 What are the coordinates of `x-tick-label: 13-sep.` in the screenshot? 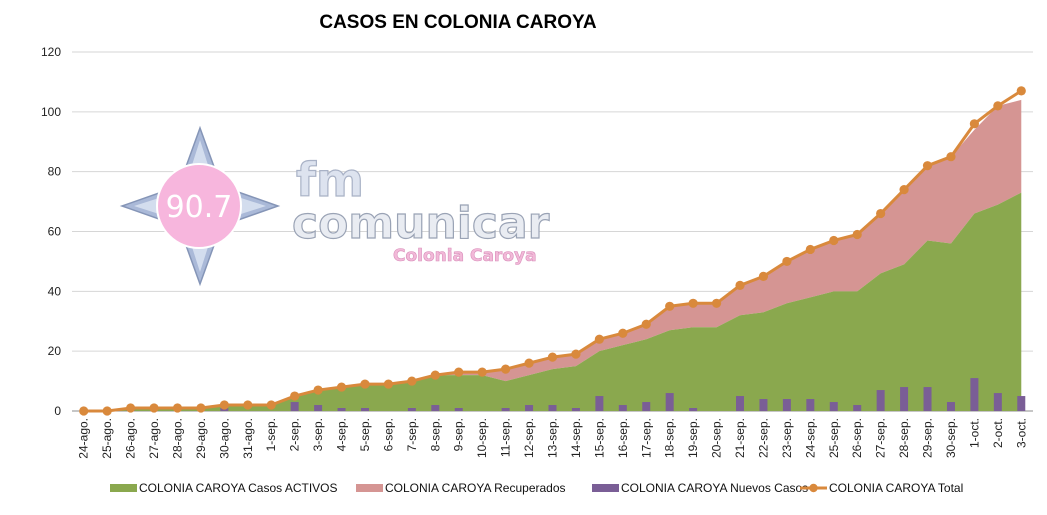 It's located at (553, 438).